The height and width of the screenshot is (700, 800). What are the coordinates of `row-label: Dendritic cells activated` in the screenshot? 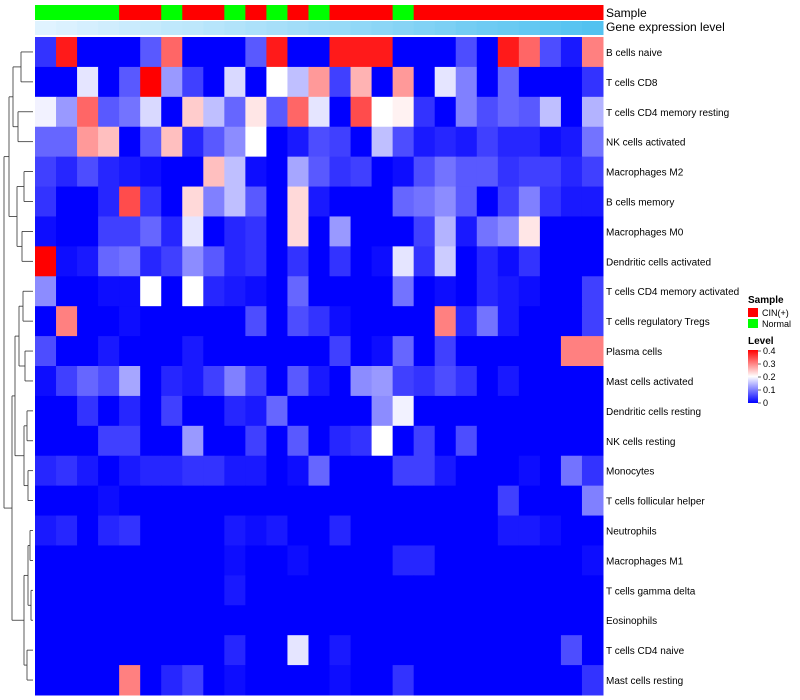 It's located at (658, 262).